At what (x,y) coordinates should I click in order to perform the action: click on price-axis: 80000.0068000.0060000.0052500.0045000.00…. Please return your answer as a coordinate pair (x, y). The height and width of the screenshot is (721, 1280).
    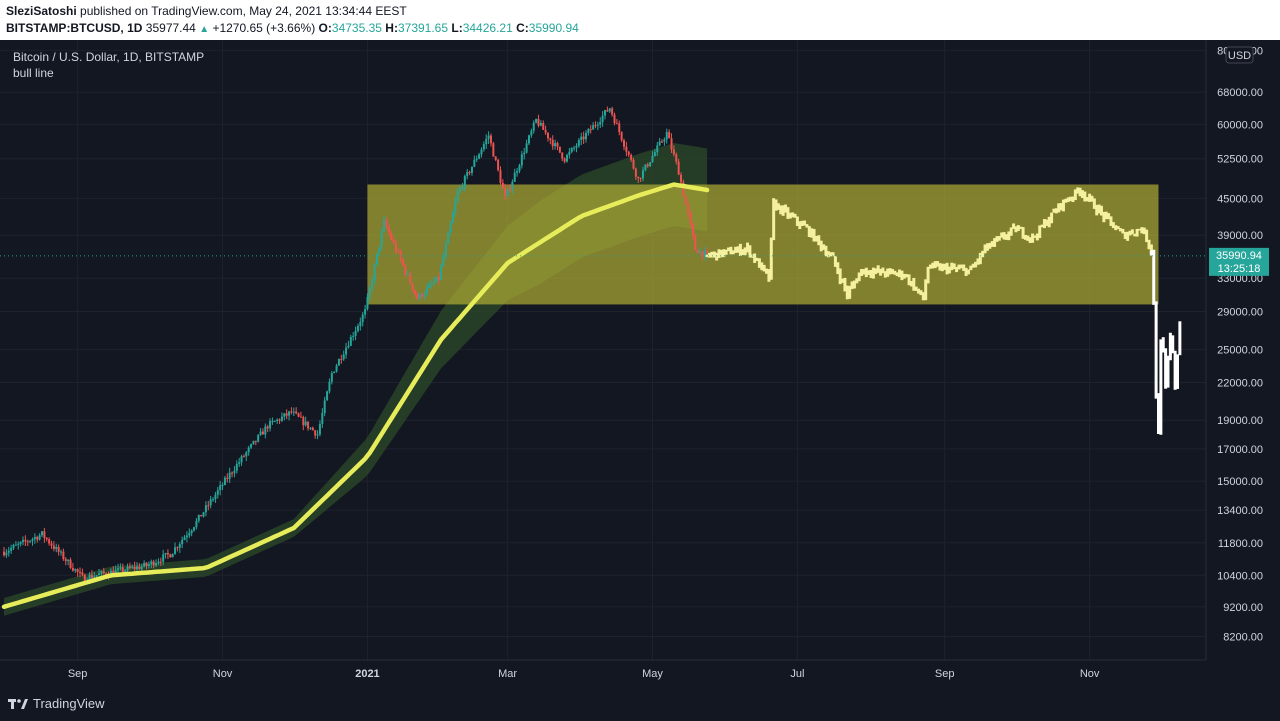
    Looking at the image, I should click on (1242, 350).